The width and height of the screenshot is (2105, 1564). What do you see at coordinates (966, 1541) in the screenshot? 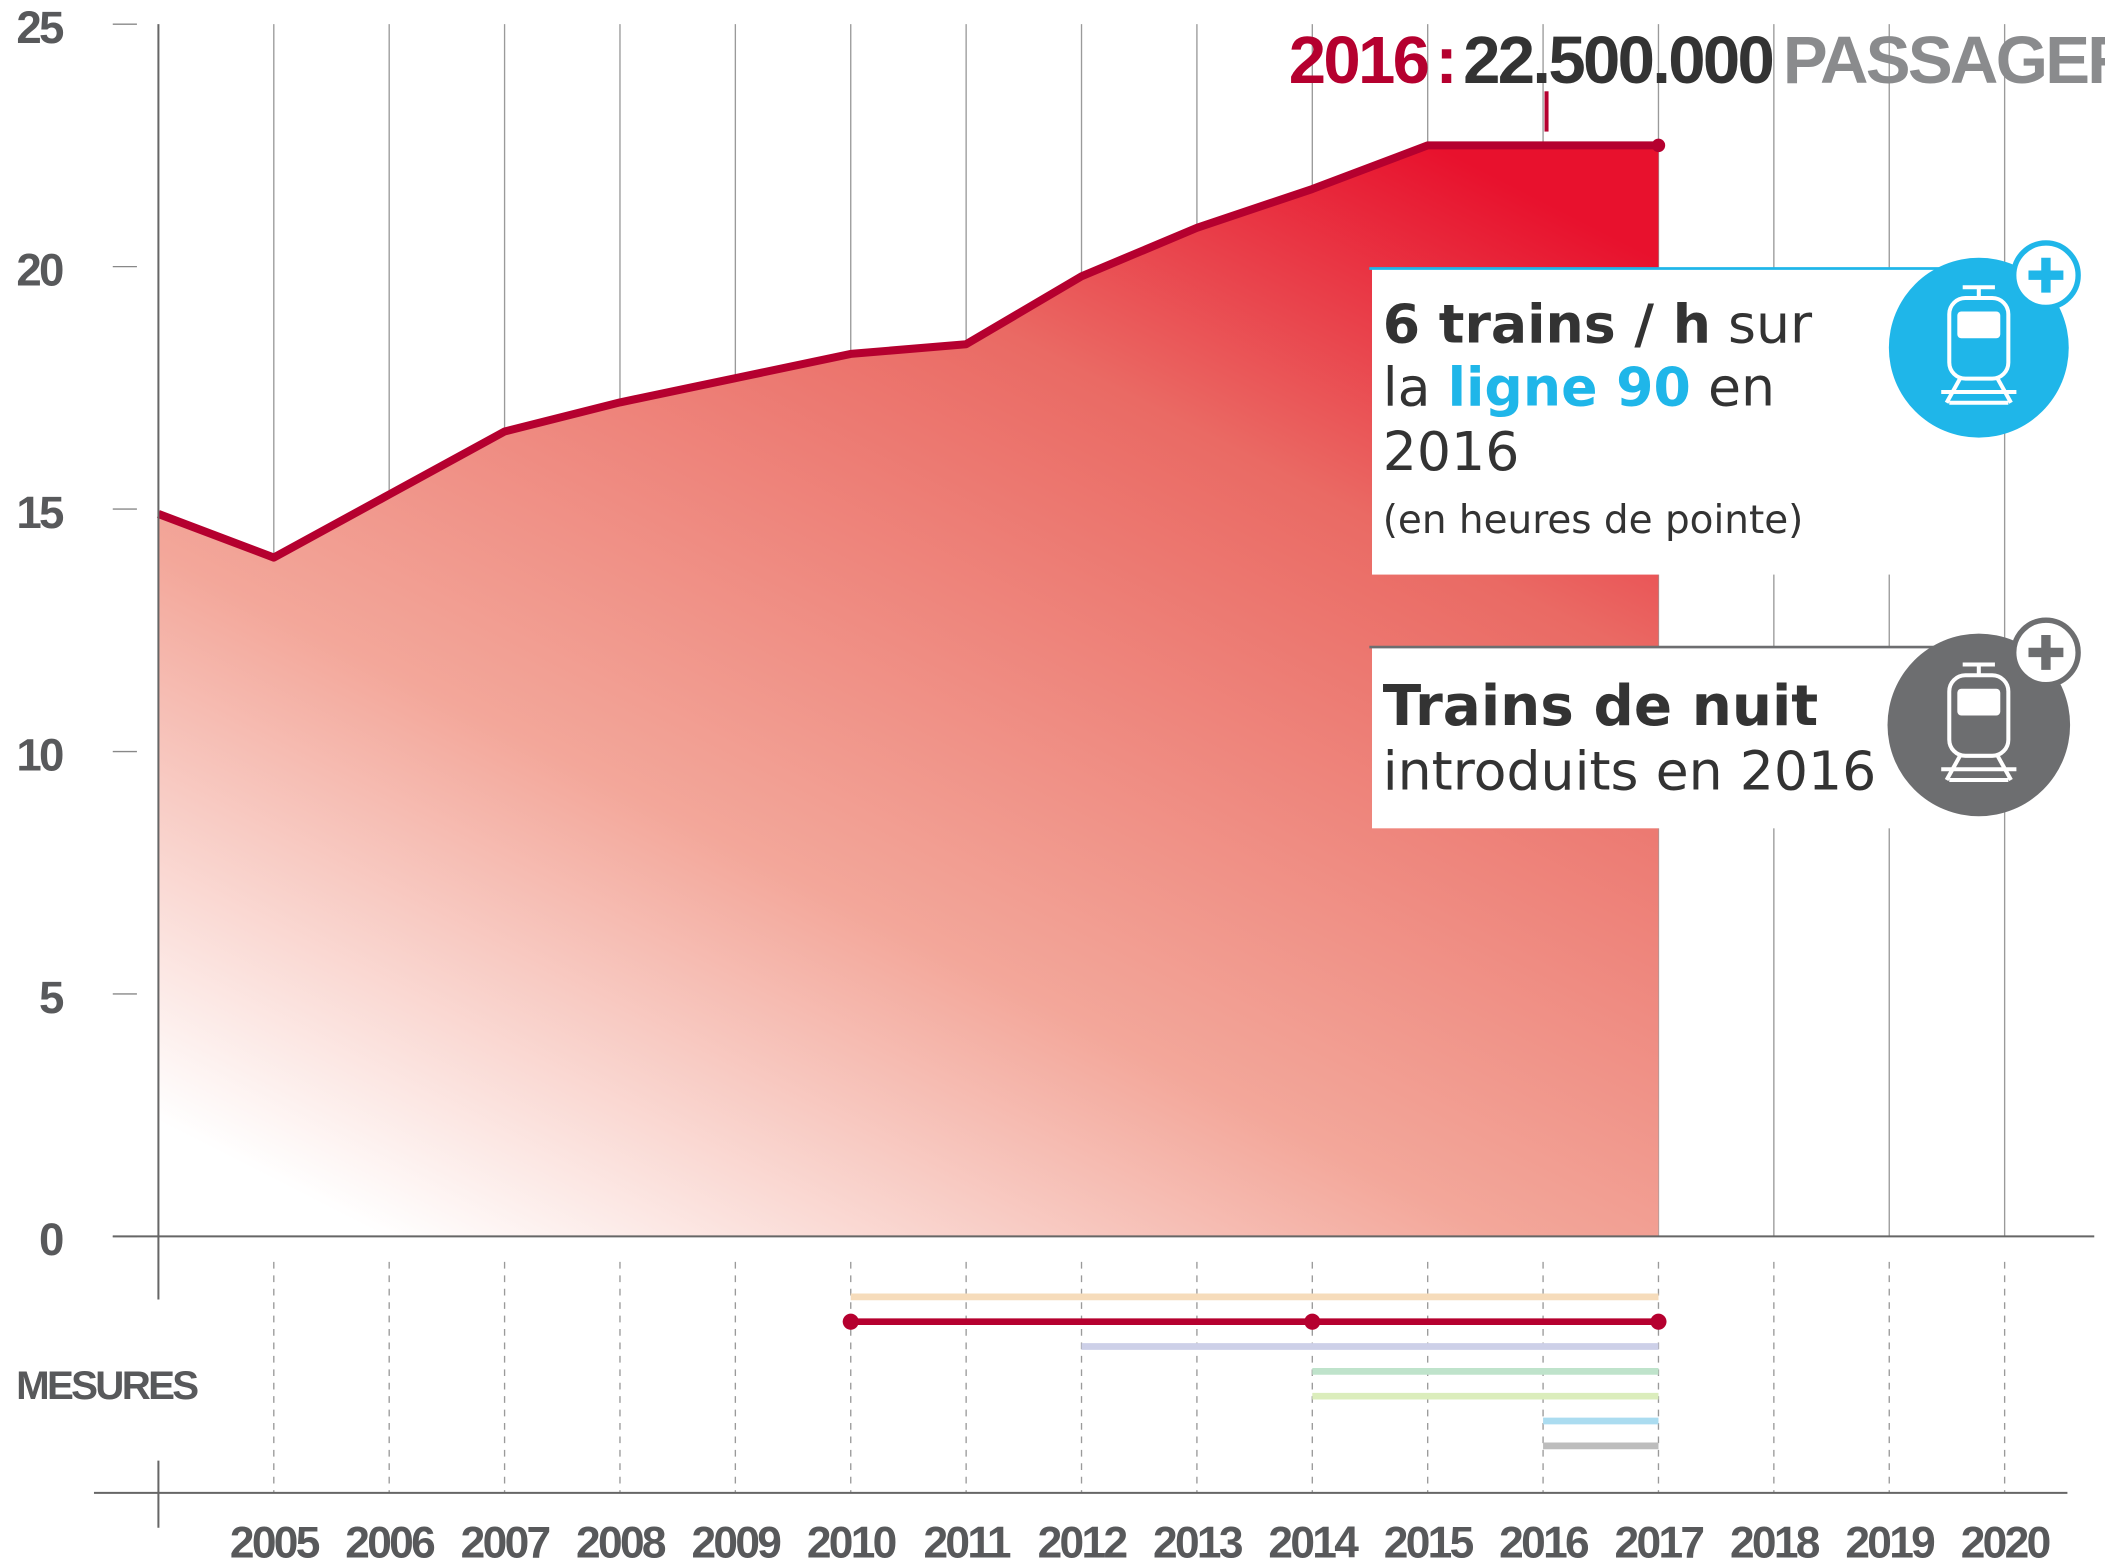
I see `x-tick-label: 2011` at bounding box center [966, 1541].